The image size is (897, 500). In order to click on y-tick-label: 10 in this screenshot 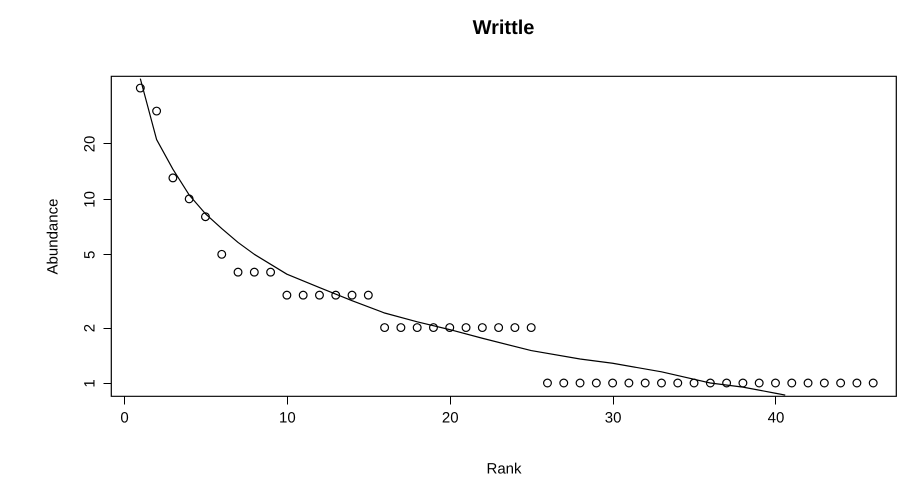, I will do `click(90, 199)`.